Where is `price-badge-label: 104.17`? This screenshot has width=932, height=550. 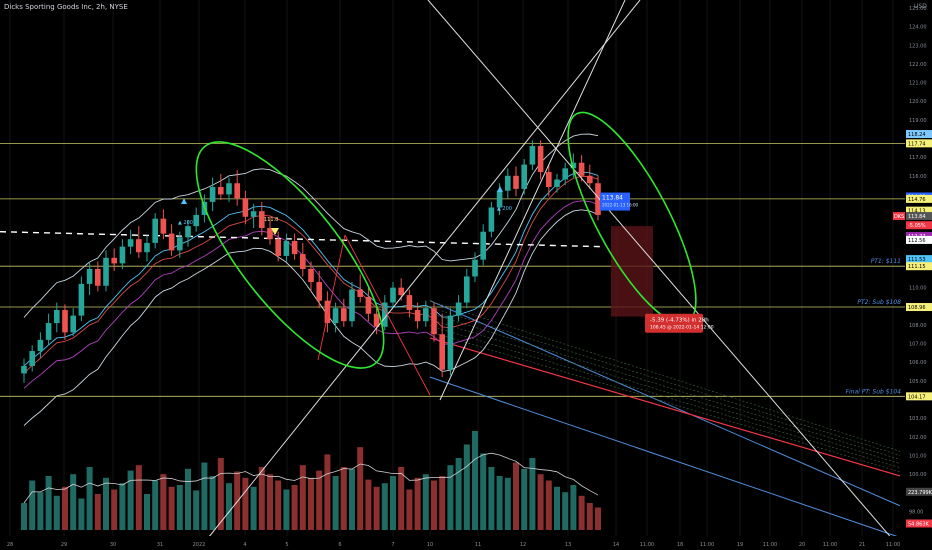
price-badge-label: 104.17 is located at coordinates (917, 397).